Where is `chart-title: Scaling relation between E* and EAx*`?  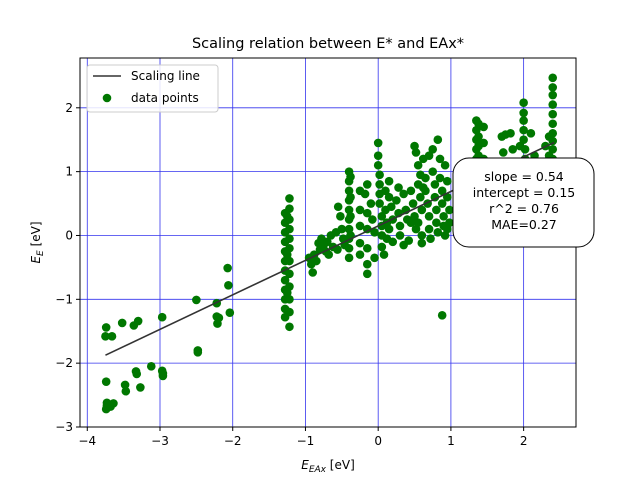
chart-title: Scaling relation between E* and EAx* is located at coordinates (328, 44).